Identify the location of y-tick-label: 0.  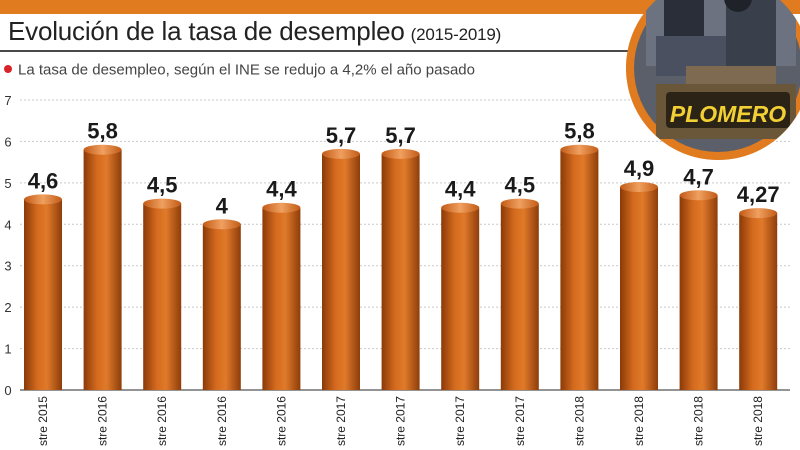
(7, 390).